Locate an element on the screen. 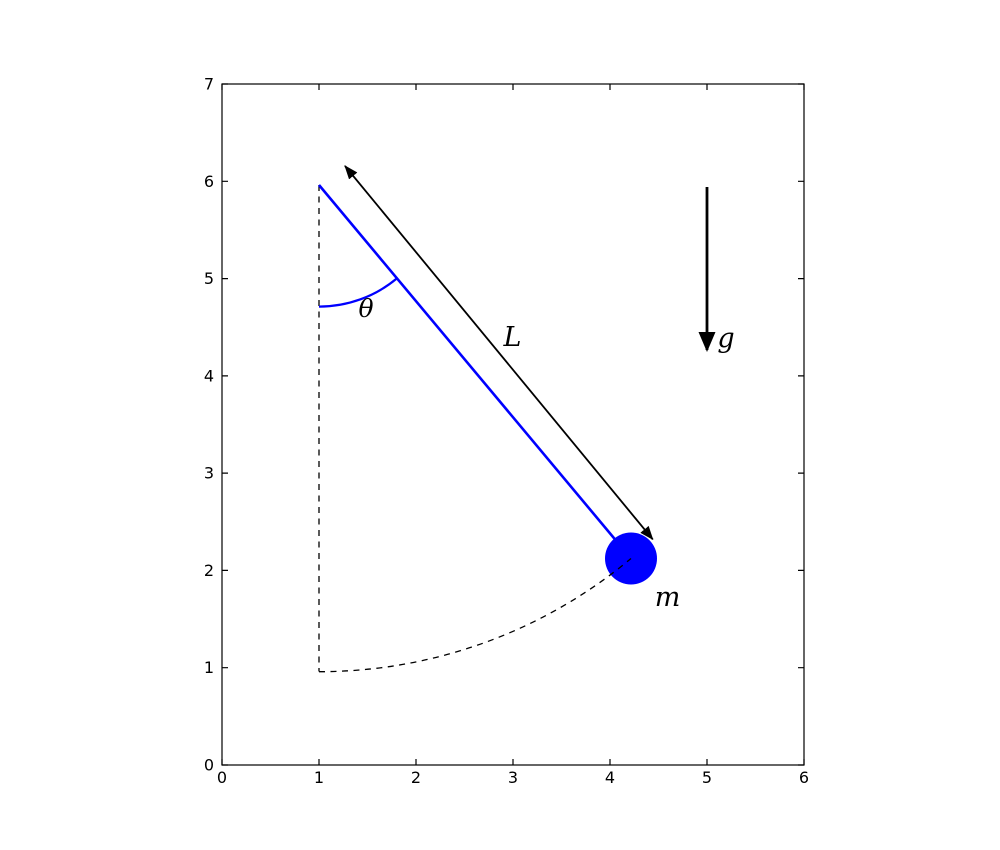 The height and width of the screenshot is (850, 1000). x-tick-label-4: 4 is located at coordinates (610, 777).